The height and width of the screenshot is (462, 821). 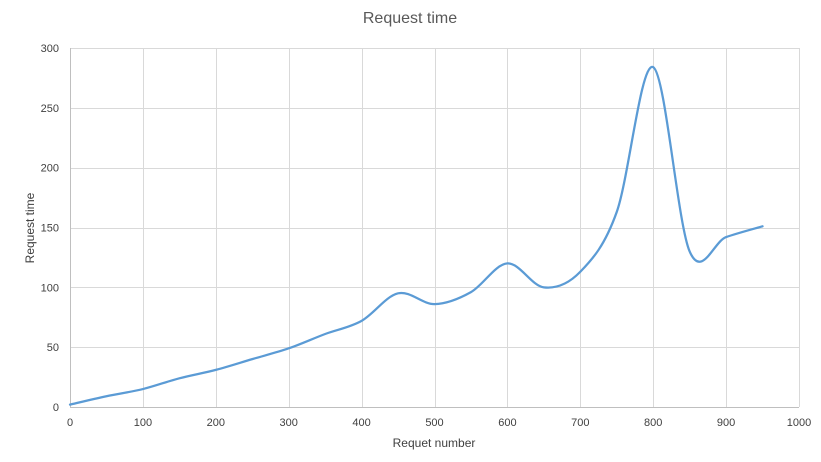 I want to click on y-tick-label: 0, so click(x=56, y=408).